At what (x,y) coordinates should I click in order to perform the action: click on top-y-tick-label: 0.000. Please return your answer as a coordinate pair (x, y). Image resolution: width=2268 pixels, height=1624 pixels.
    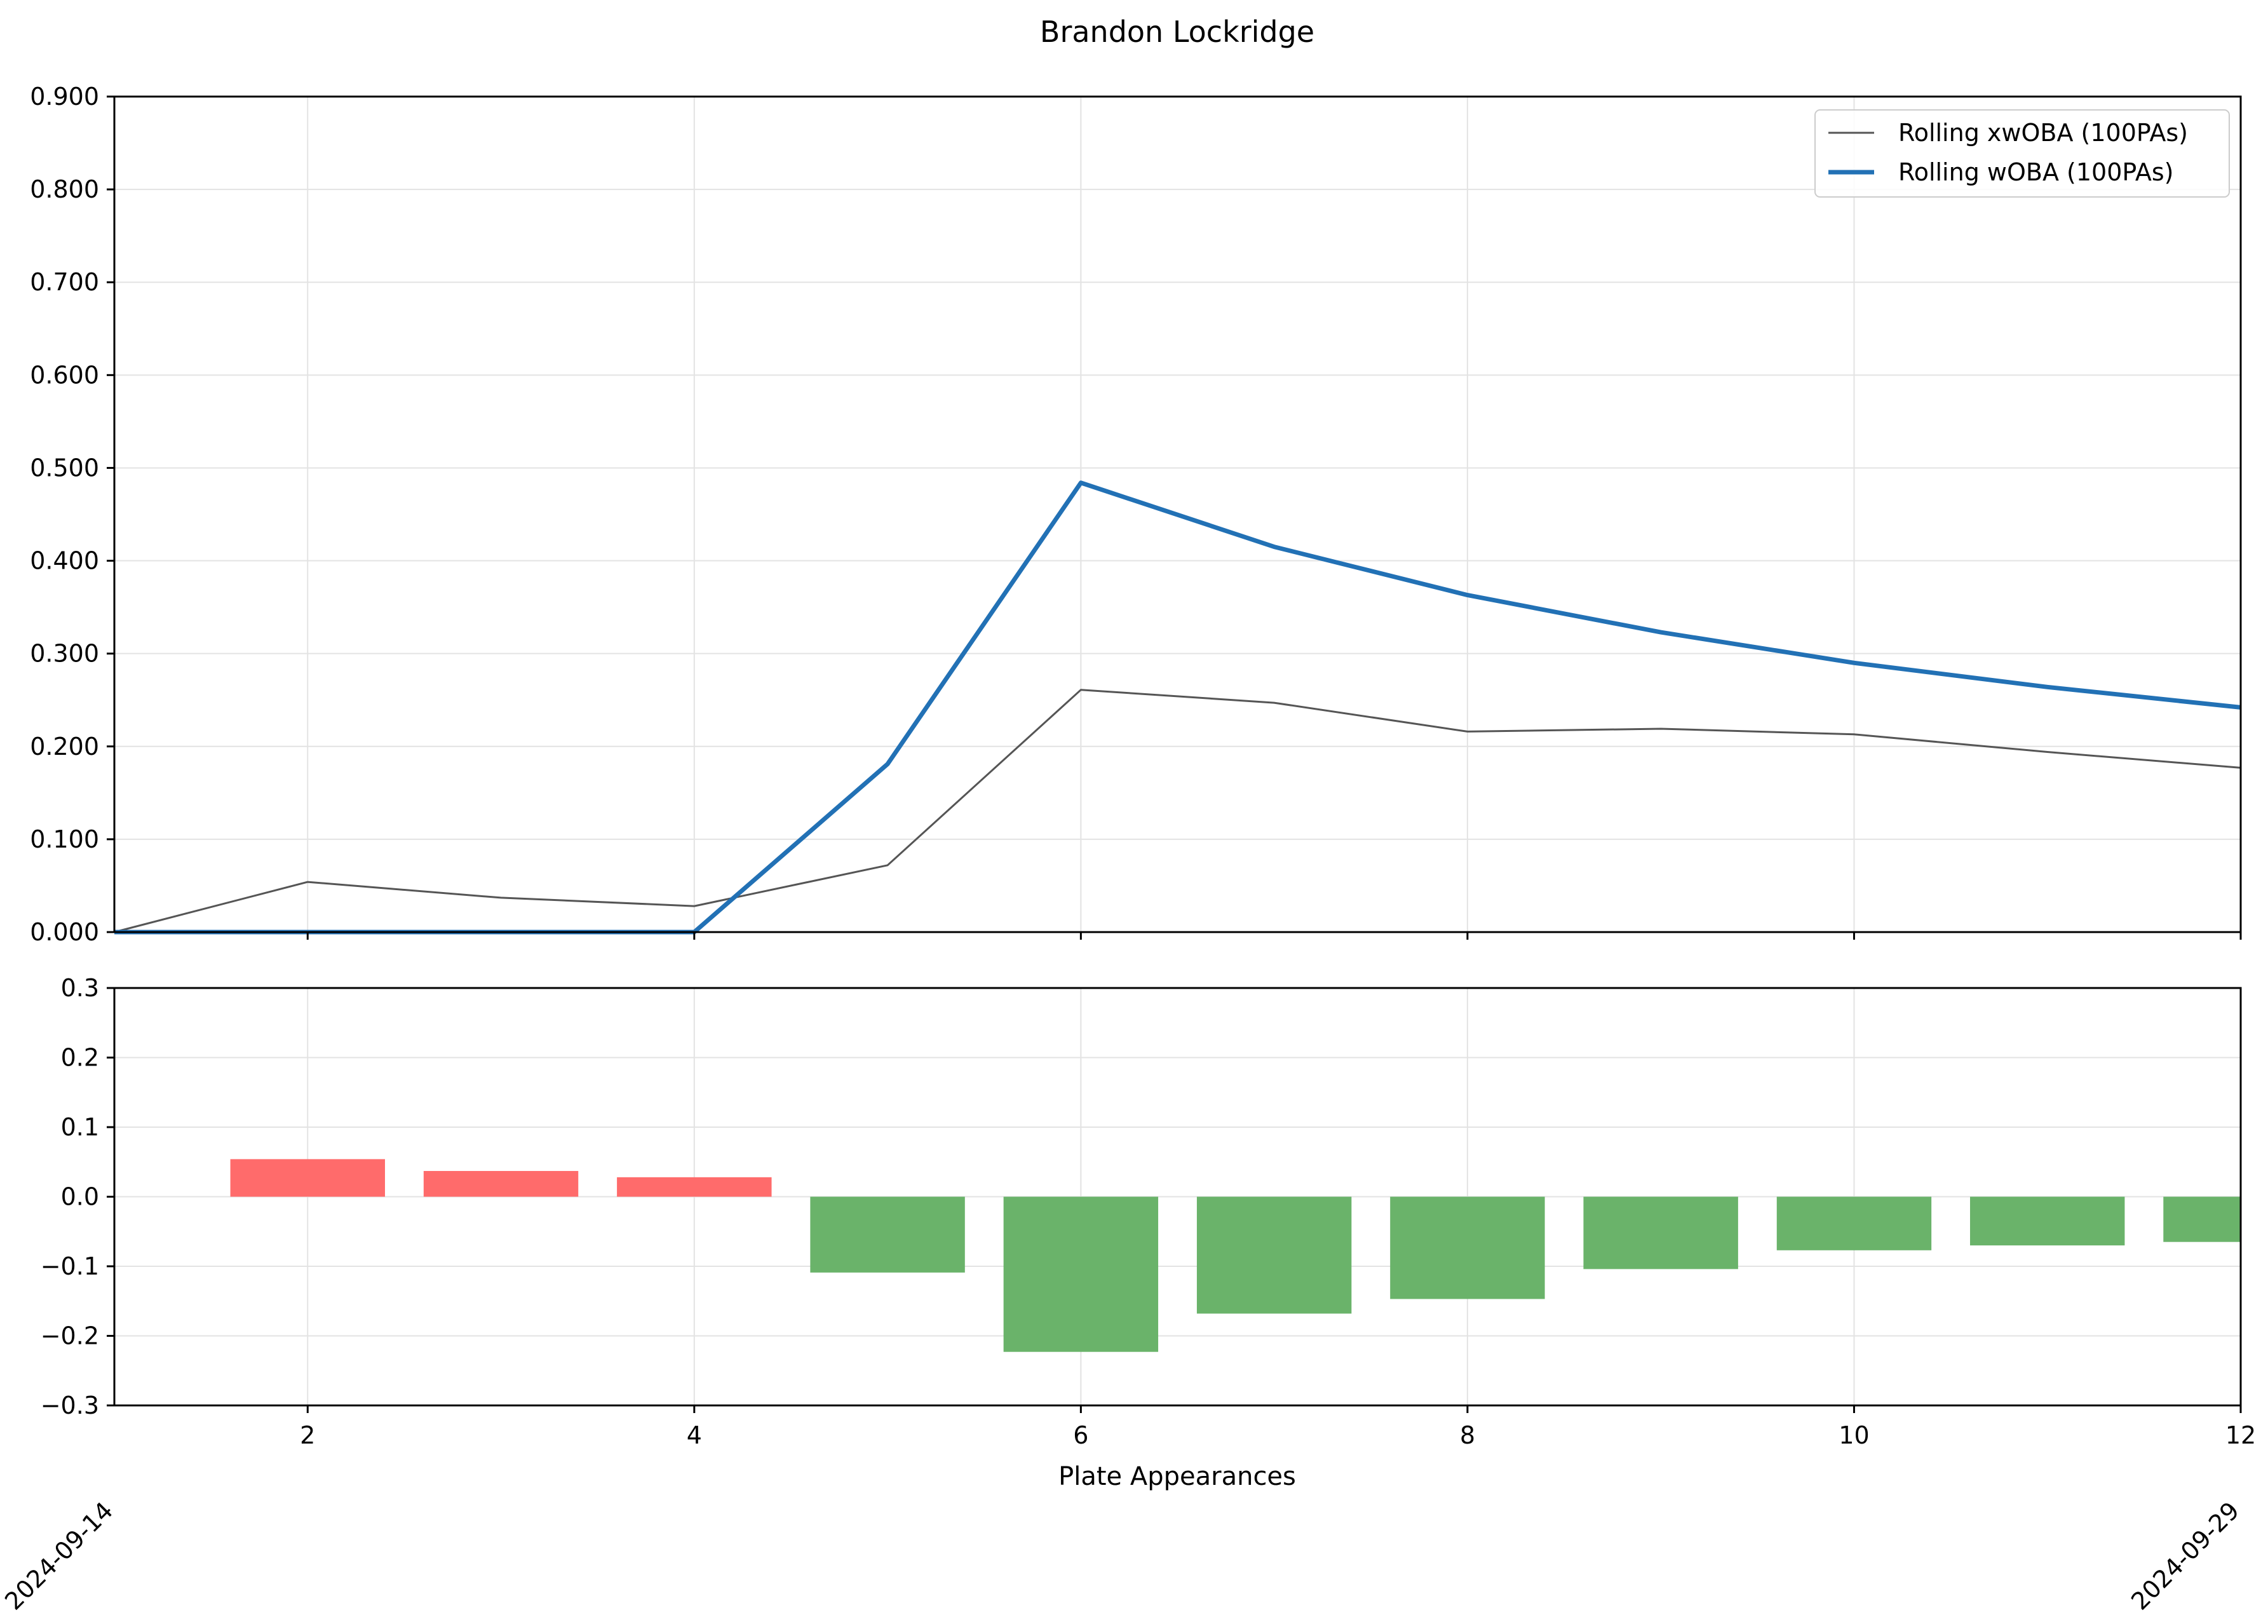
    Looking at the image, I should click on (64, 932).